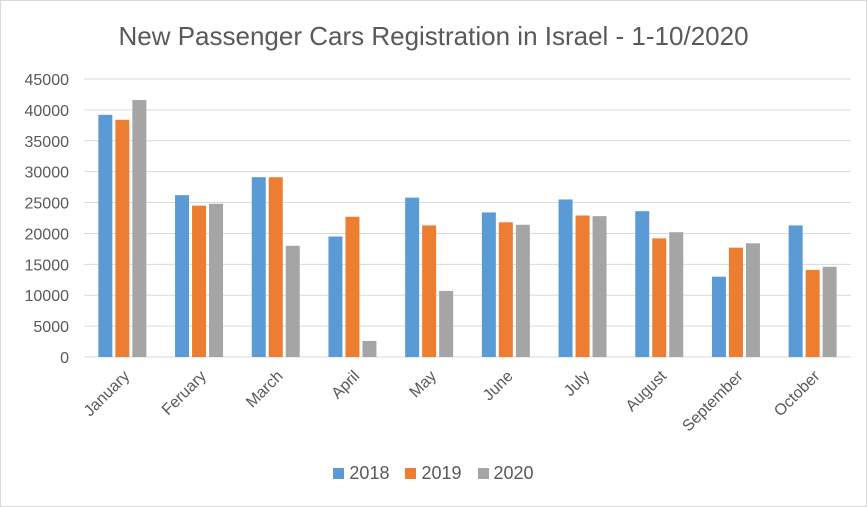  Describe the element at coordinates (64, 358) in the screenshot. I see `y-tick-label: 0` at that location.